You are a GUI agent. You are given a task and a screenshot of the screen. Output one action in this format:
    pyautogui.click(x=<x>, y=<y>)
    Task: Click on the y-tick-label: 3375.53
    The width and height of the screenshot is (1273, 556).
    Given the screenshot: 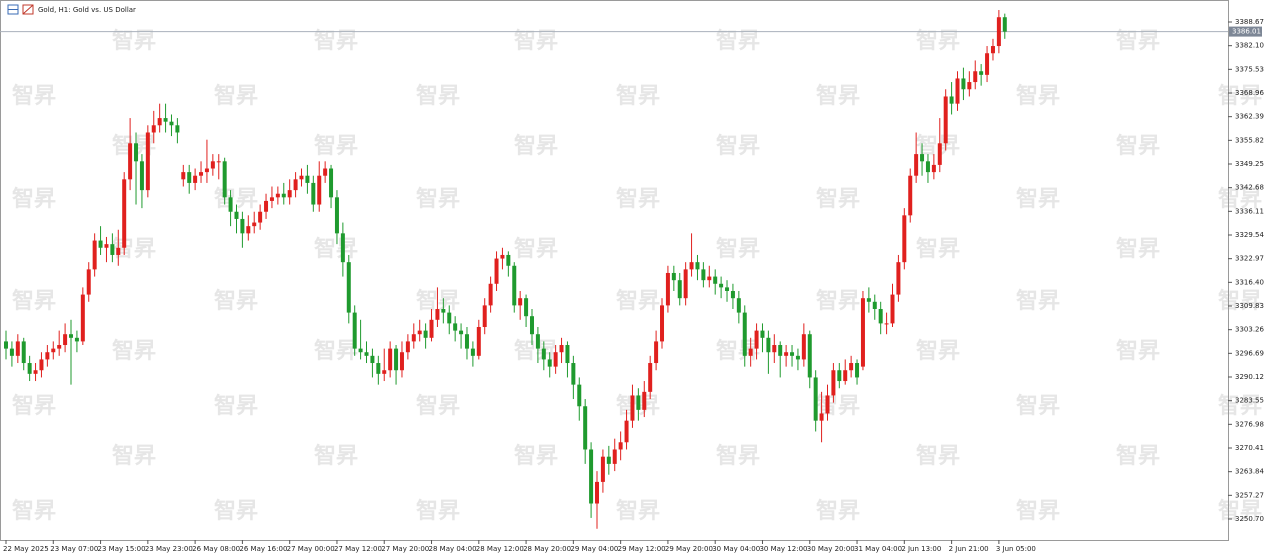 What is the action you would take?
    pyautogui.click(x=1249, y=69)
    